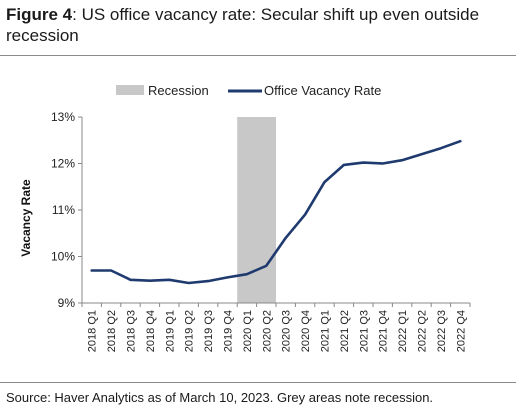 The image size is (516, 413). What do you see at coordinates (63, 117) in the screenshot?
I see `y-tick-label: 13%` at bounding box center [63, 117].